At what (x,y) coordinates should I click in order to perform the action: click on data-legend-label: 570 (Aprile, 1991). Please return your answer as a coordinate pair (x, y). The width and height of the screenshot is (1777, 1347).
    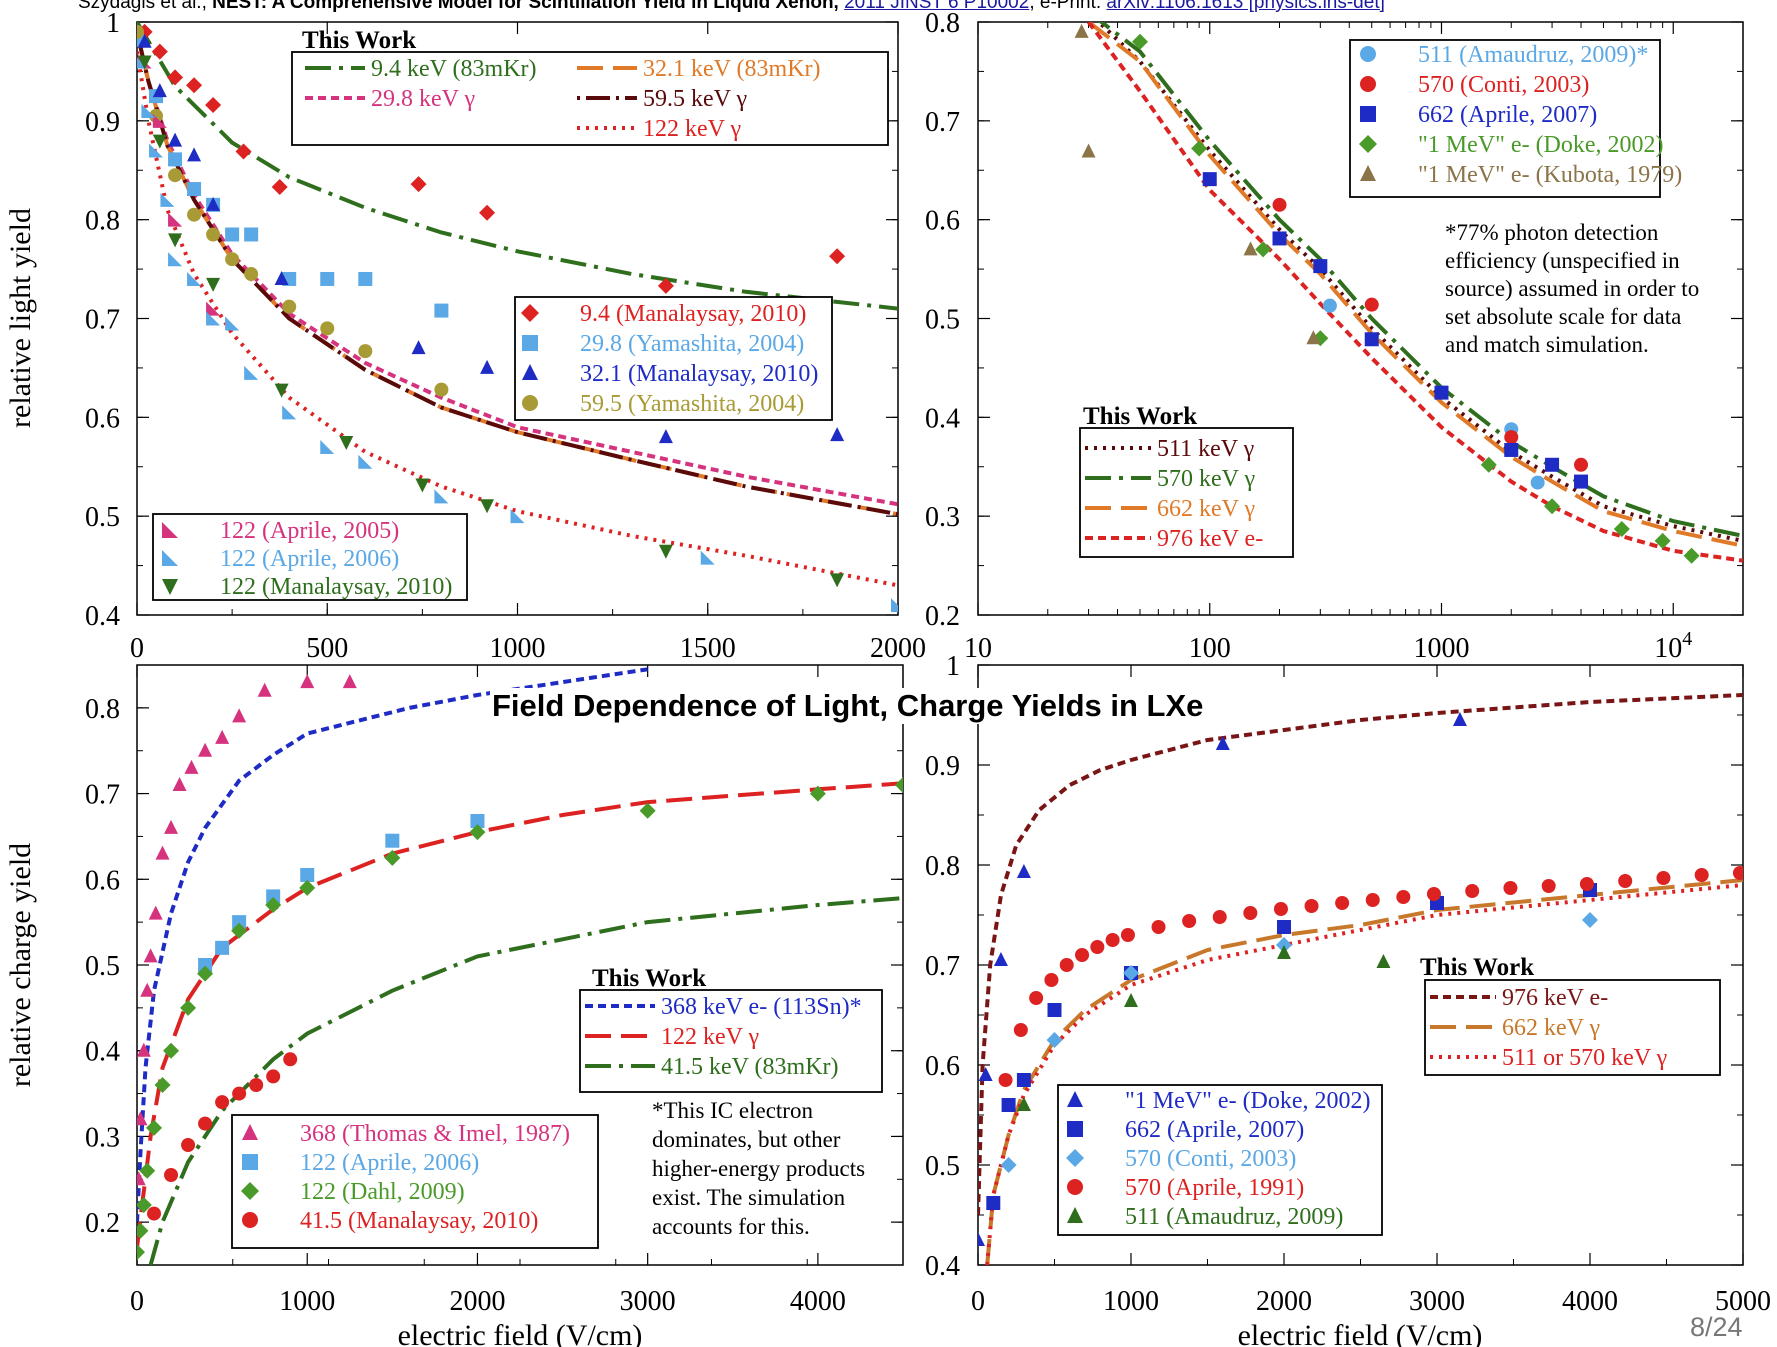
    Looking at the image, I should click on (1214, 1188).